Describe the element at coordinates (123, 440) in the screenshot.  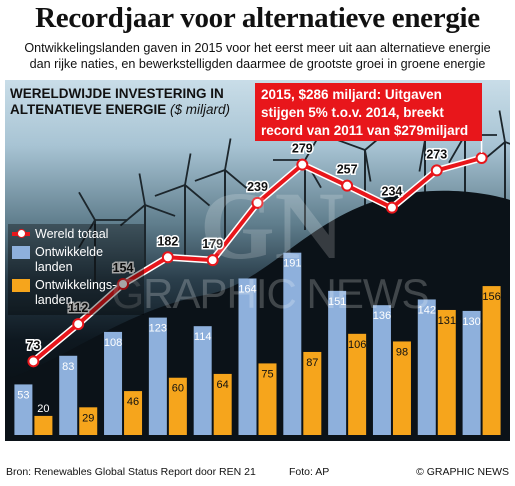
I see `x-tick-label: 2007` at that location.